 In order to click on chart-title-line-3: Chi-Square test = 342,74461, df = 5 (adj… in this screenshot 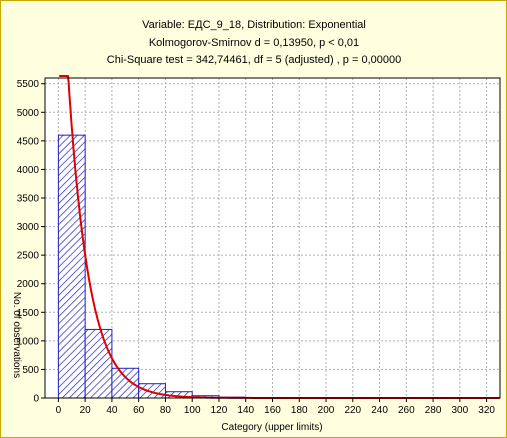, I will do `click(254, 60)`.